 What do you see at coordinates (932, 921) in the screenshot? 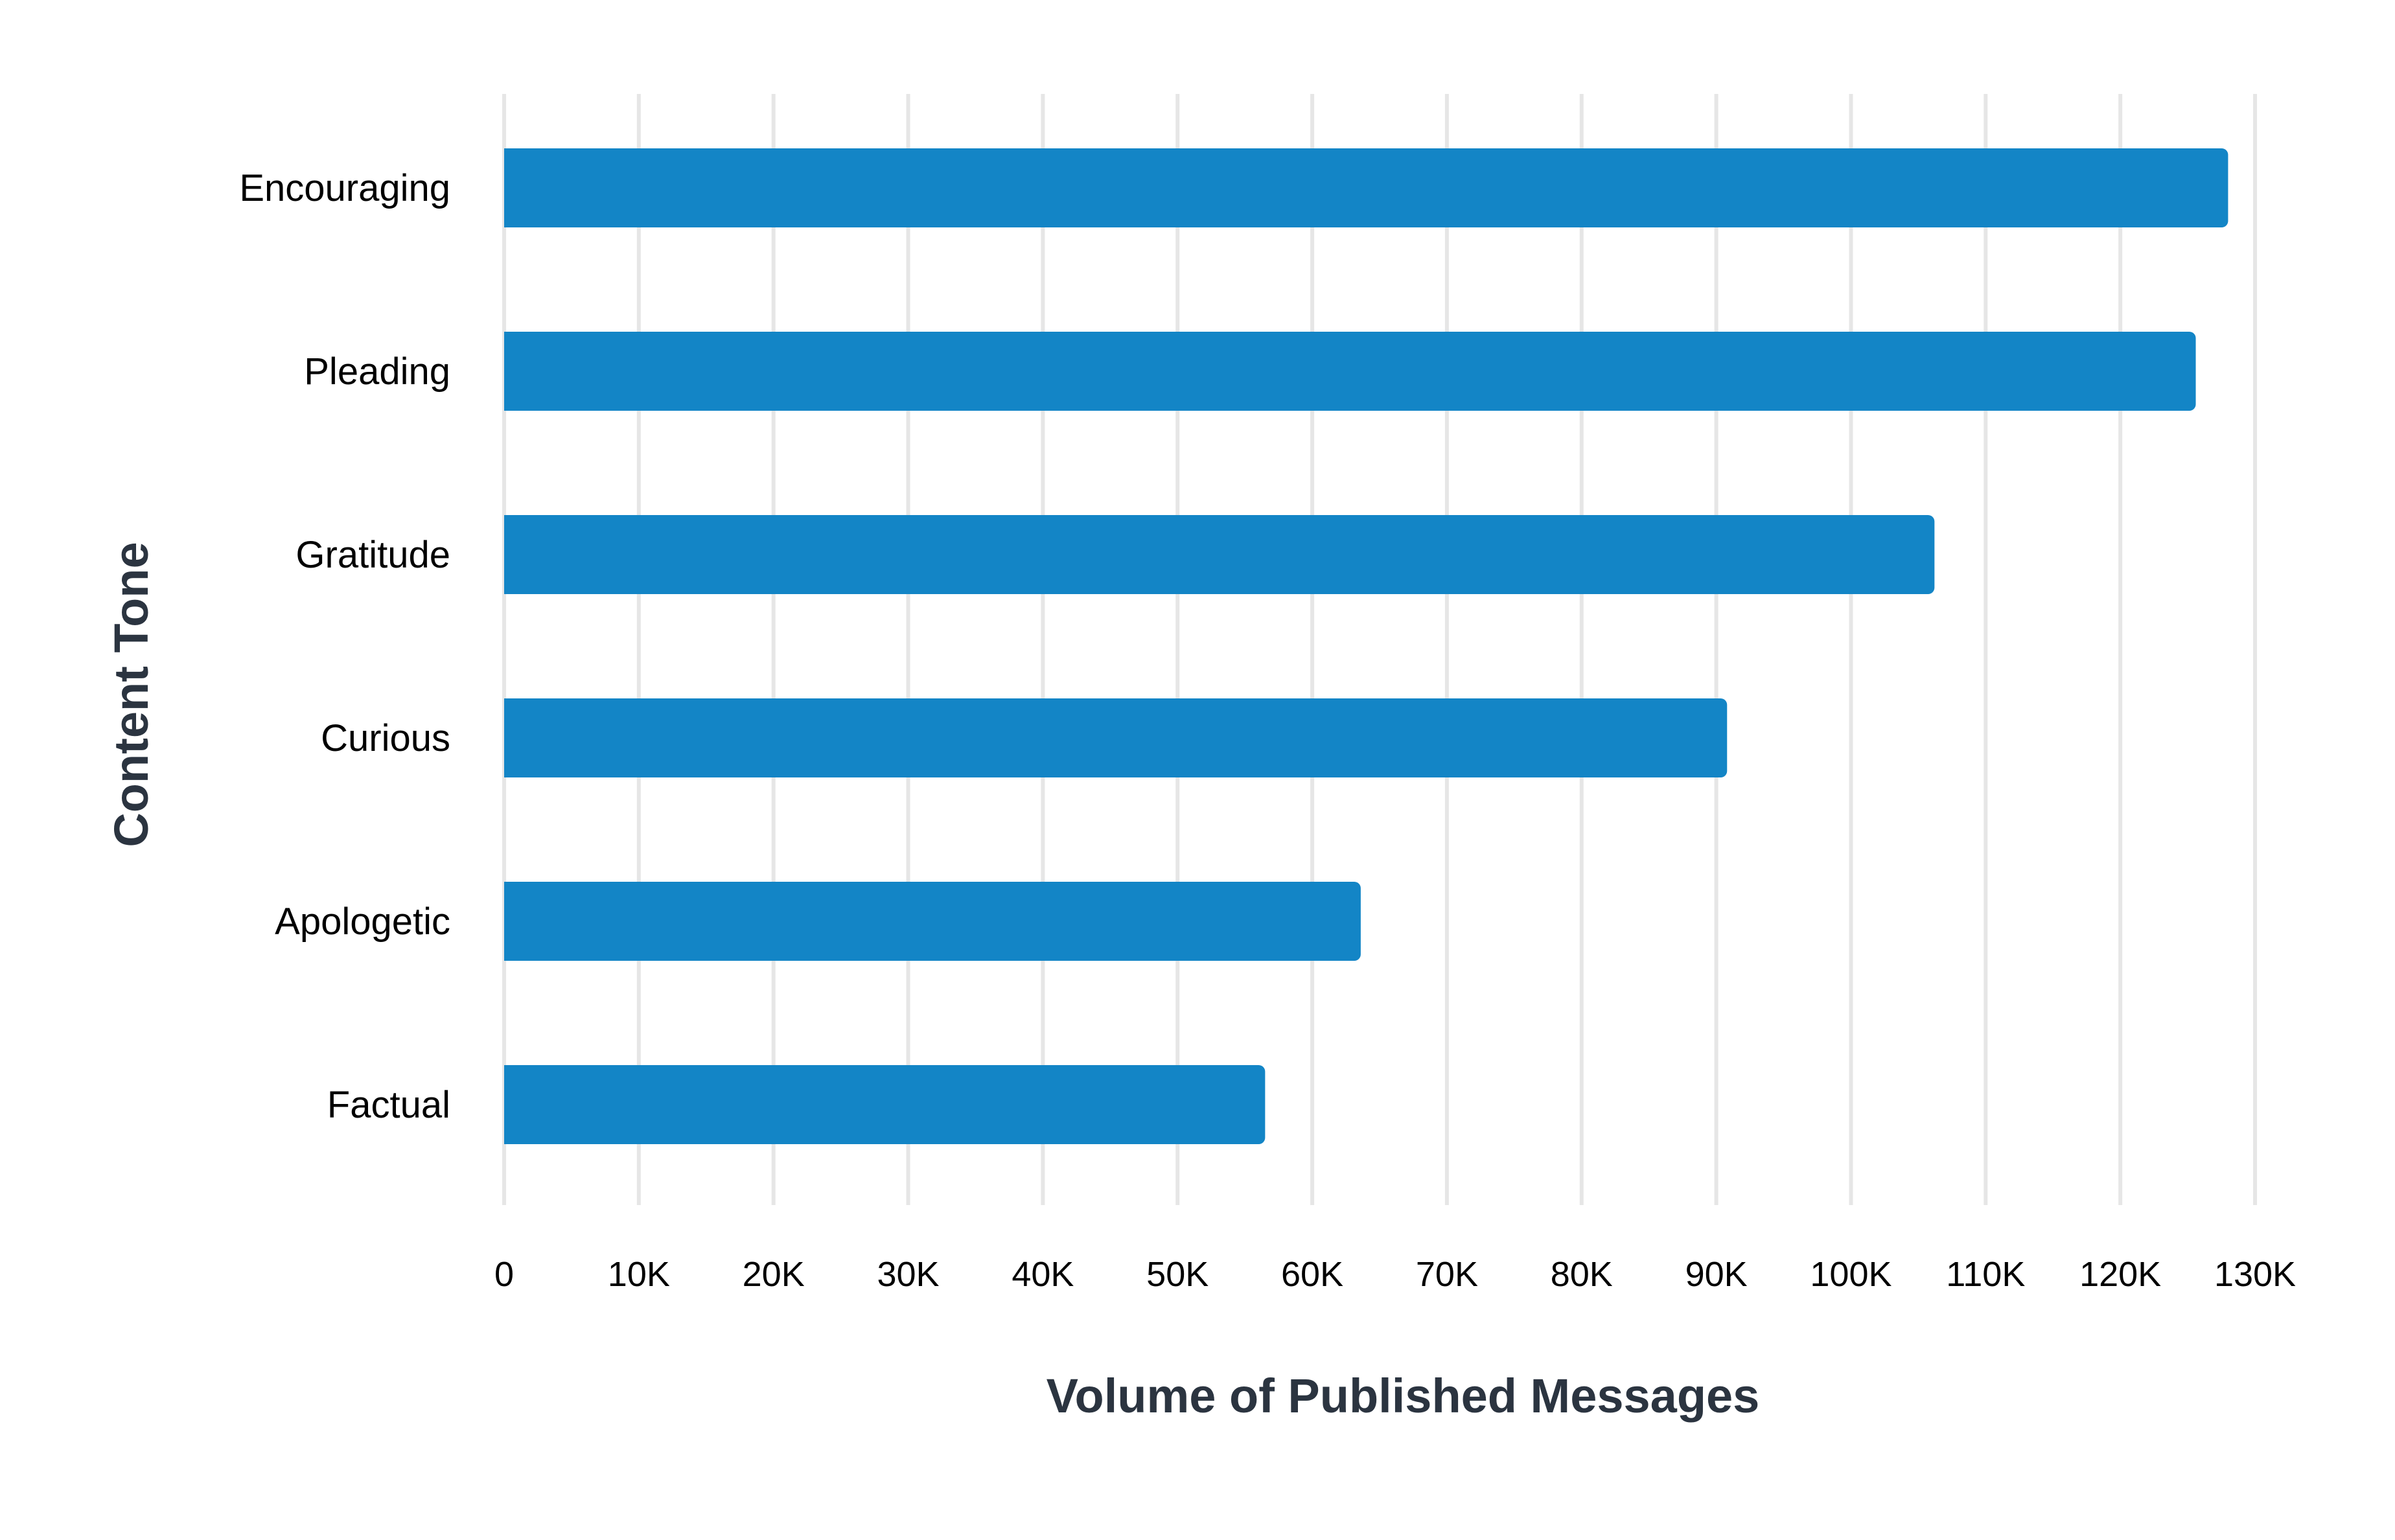
I see `bar-apologetic` at bounding box center [932, 921].